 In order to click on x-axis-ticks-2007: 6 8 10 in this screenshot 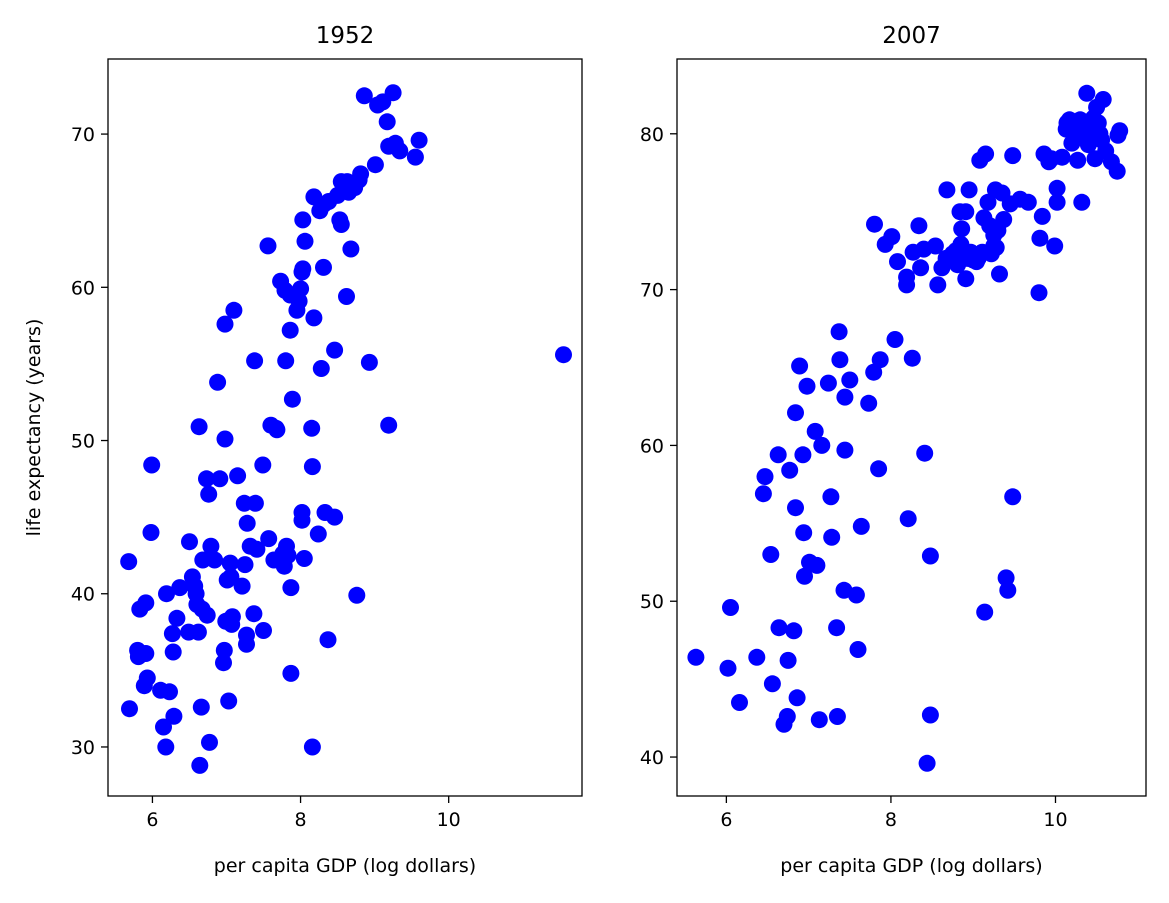, I will do `click(894, 813)`.